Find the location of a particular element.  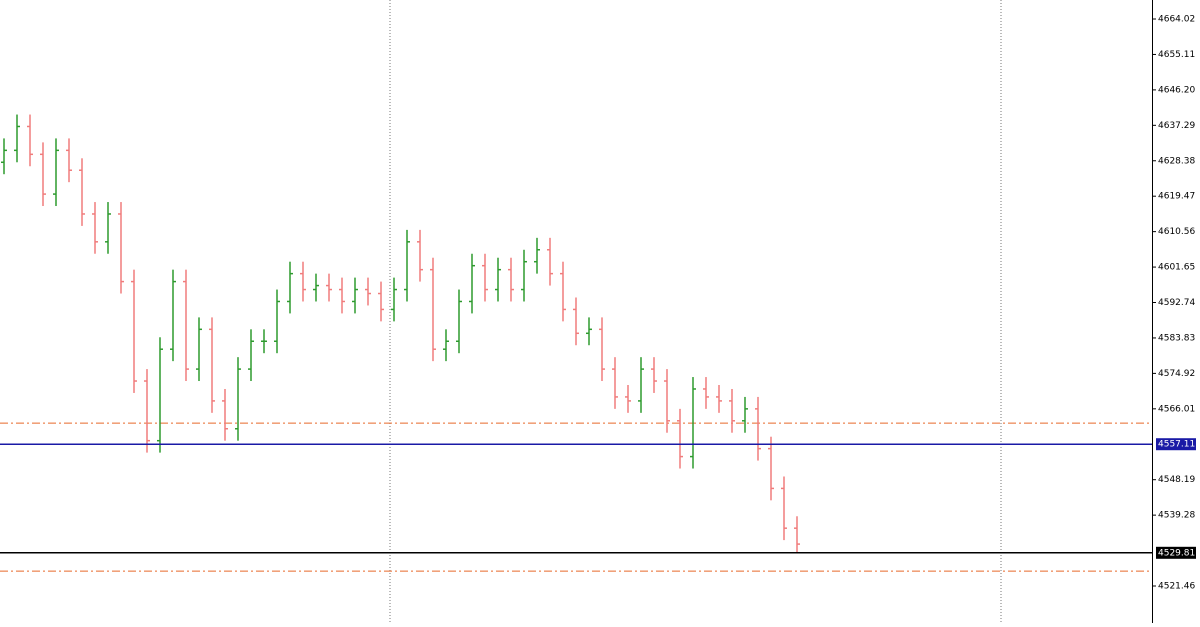

price-level-label: 4529.81 is located at coordinates (1176, 553).